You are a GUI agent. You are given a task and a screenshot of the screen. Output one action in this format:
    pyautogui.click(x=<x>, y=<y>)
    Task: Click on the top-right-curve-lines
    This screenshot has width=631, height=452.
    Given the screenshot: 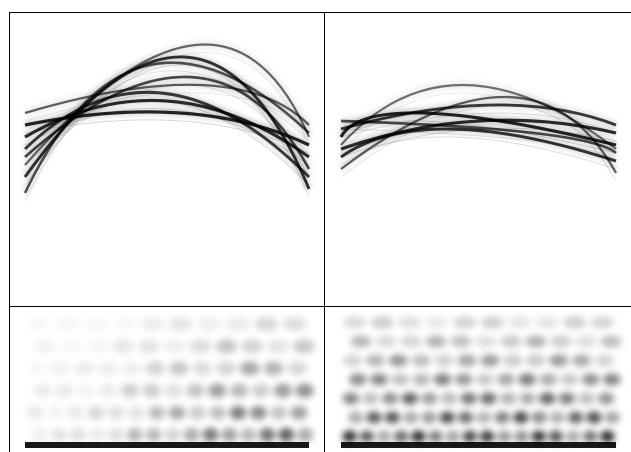 What is the action you would take?
    pyautogui.click(x=478, y=133)
    